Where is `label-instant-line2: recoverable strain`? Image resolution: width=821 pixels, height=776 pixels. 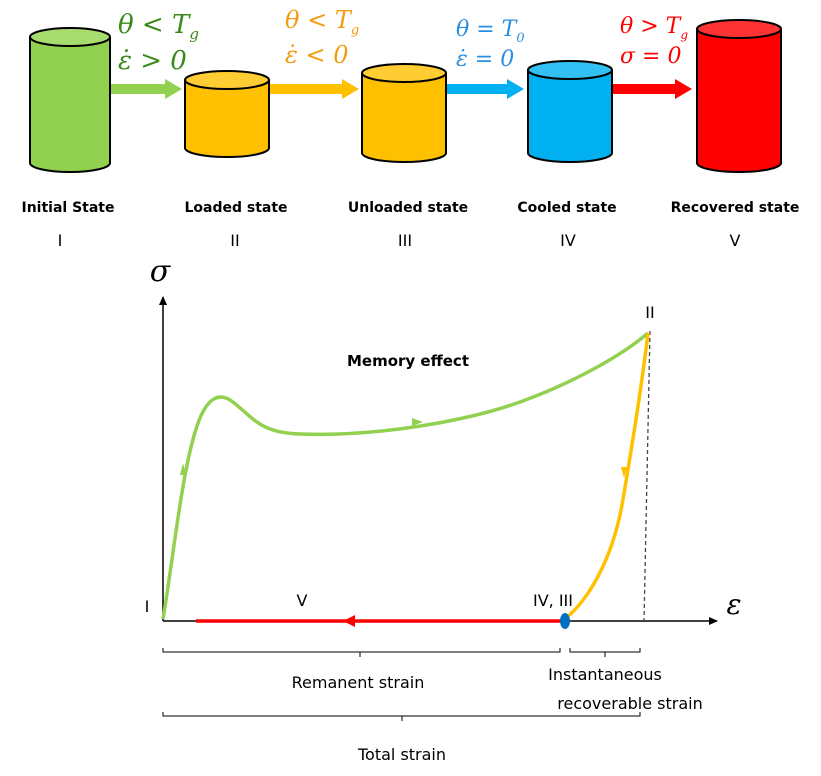 label-instant-line2: recoverable strain is located at coordinates (629, 703).